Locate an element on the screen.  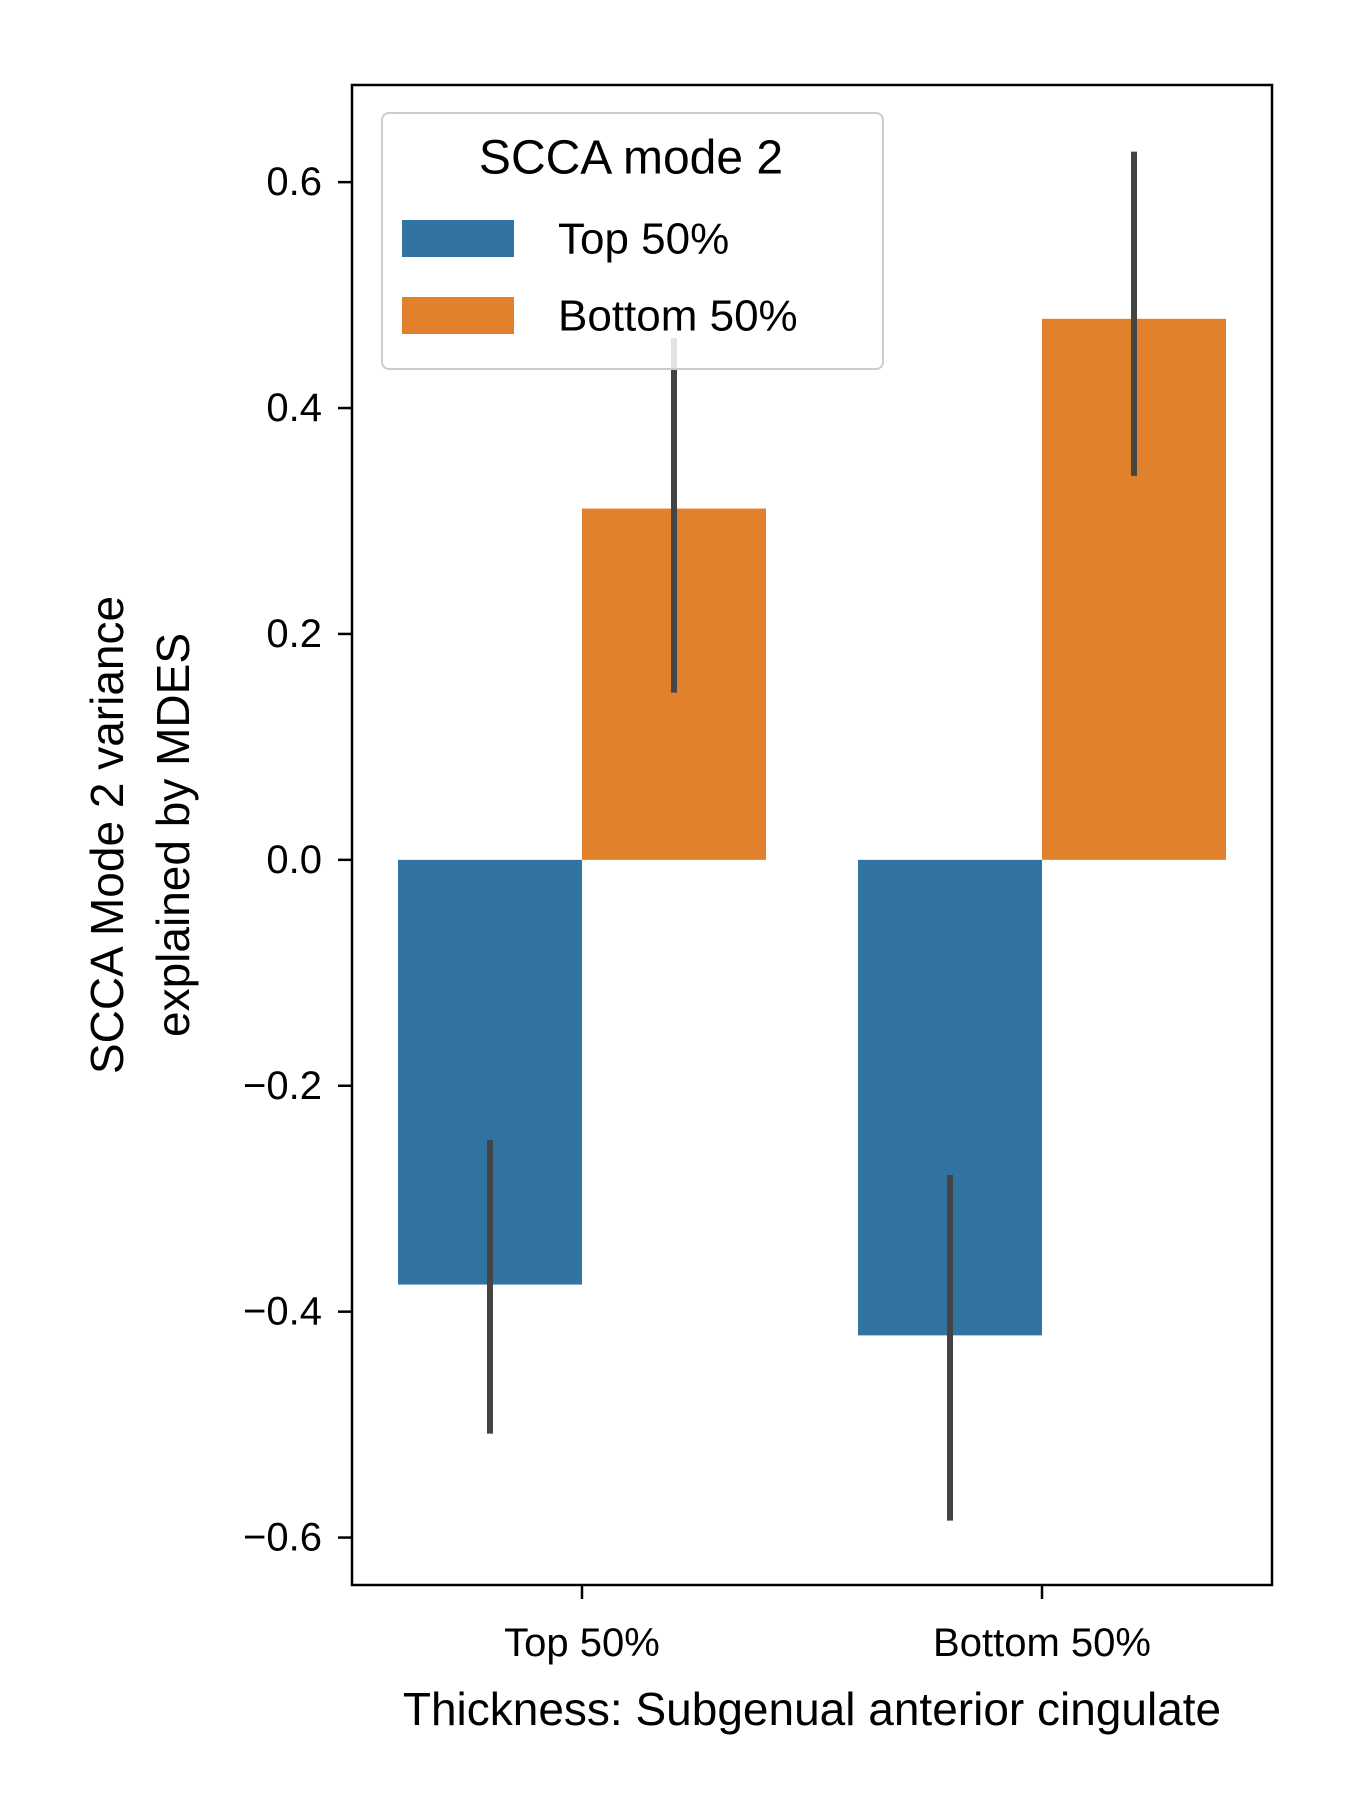
legend: SCCA mode 2 Top 50% Bottom 50% is located at coordinates (632, 241).